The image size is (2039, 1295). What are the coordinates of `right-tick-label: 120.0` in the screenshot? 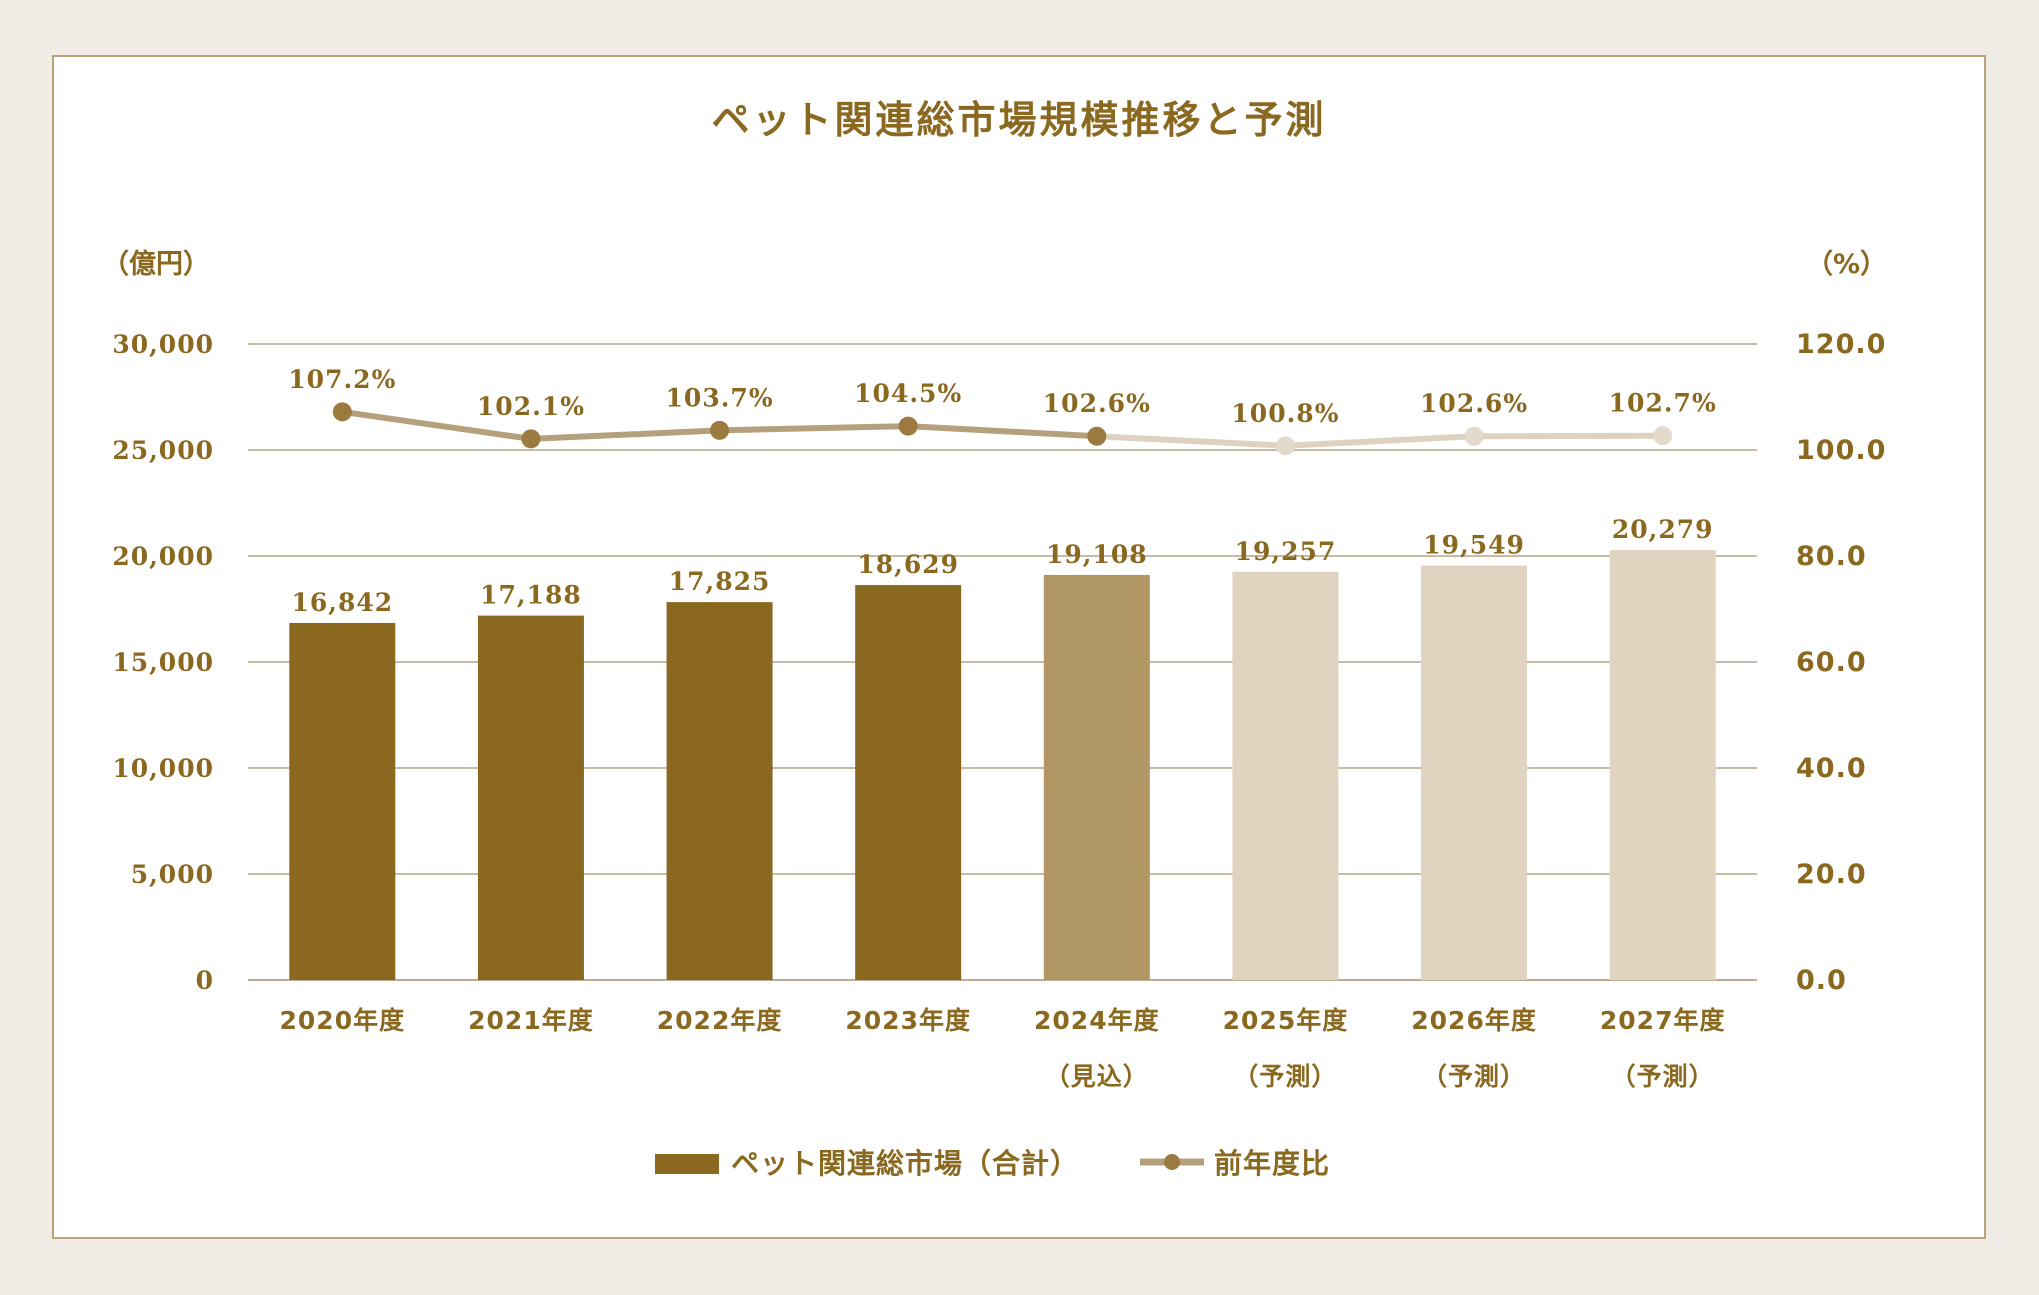 It's located at (1841, 344).